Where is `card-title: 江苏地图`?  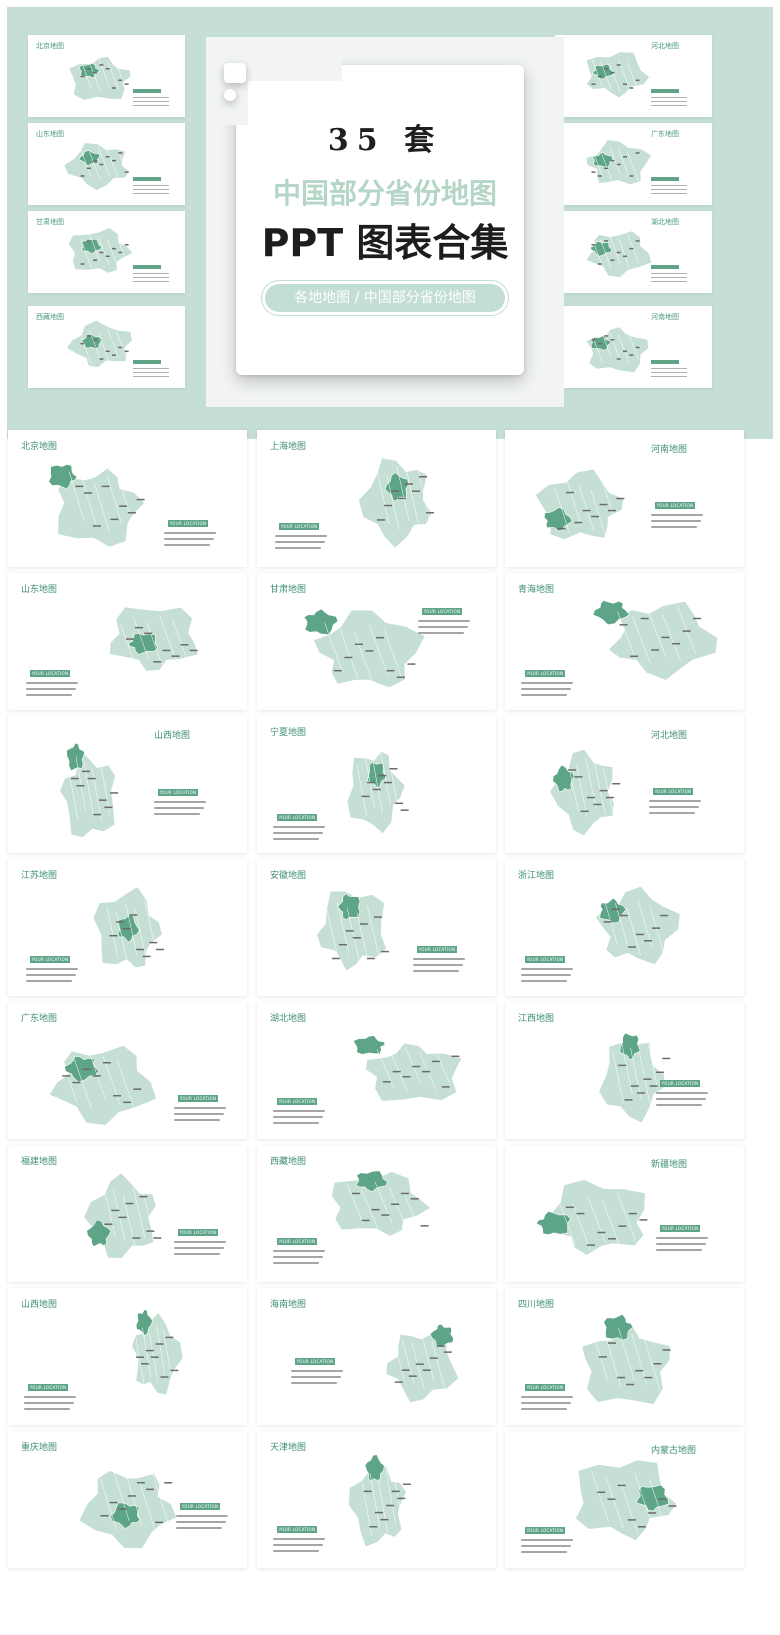 card-title: 江苏地图 is located at coordinates (39, 876).